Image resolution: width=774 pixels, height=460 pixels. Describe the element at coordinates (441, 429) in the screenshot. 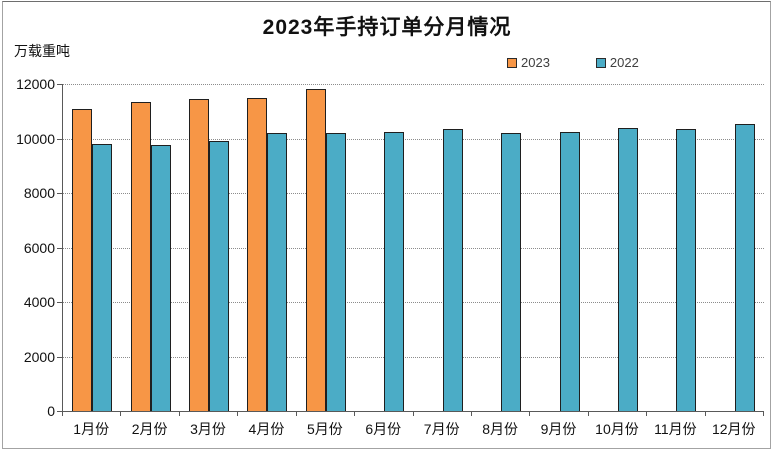

I see `x-tick-label-7月份: 7月份` at that location.